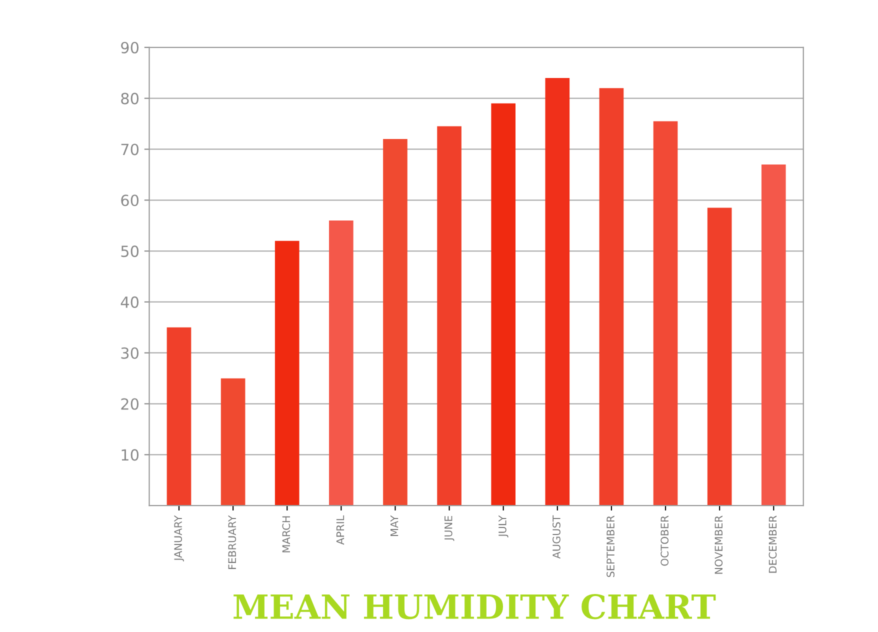 The width and height of the screenshot is (878, 632). Describe the element at coordinates (129, 302) in the screenshot. I see `y-tick-label: 40` at that location.